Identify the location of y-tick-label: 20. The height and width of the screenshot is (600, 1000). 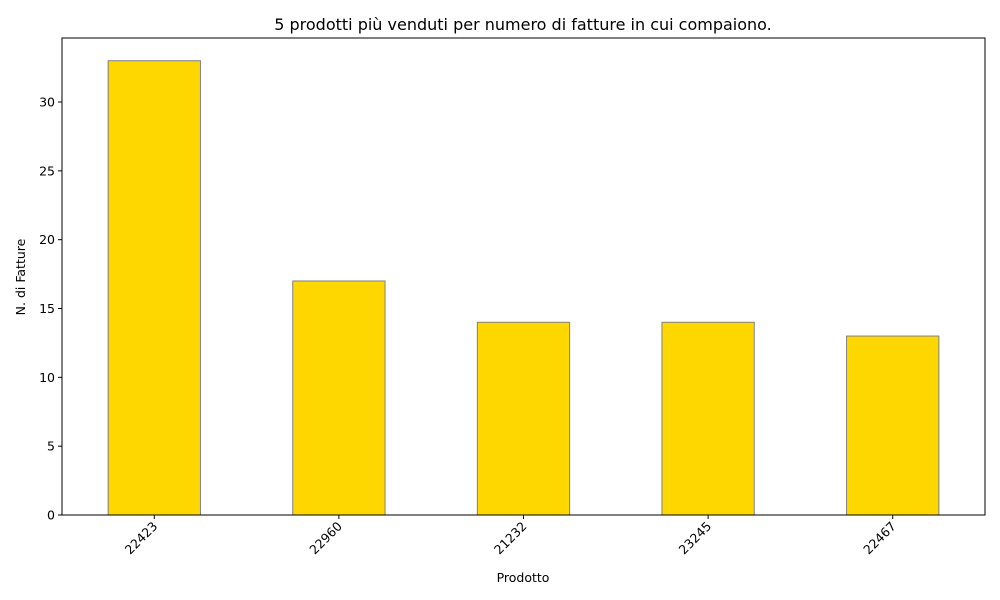
(47, 239).